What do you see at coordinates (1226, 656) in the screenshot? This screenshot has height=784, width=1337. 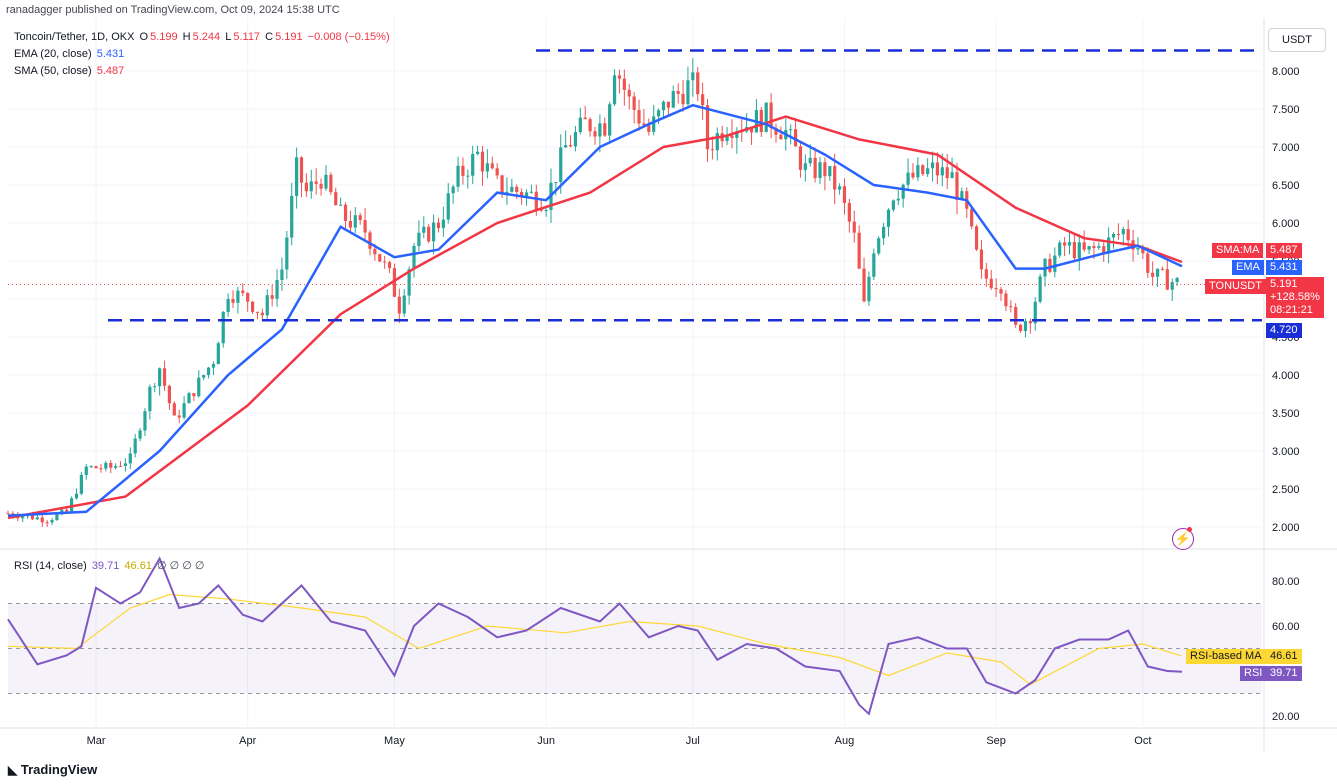 I see `rsi-ma-tag-label: RSI-based MA` at bounding box center [1226, 656].